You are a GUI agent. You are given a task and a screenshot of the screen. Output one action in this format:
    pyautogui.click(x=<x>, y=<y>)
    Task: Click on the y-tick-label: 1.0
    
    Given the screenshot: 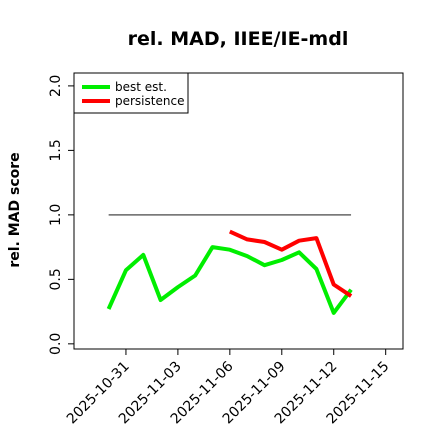 What is the action you would take?
    pyautogui.click(x=56, y=215)
    